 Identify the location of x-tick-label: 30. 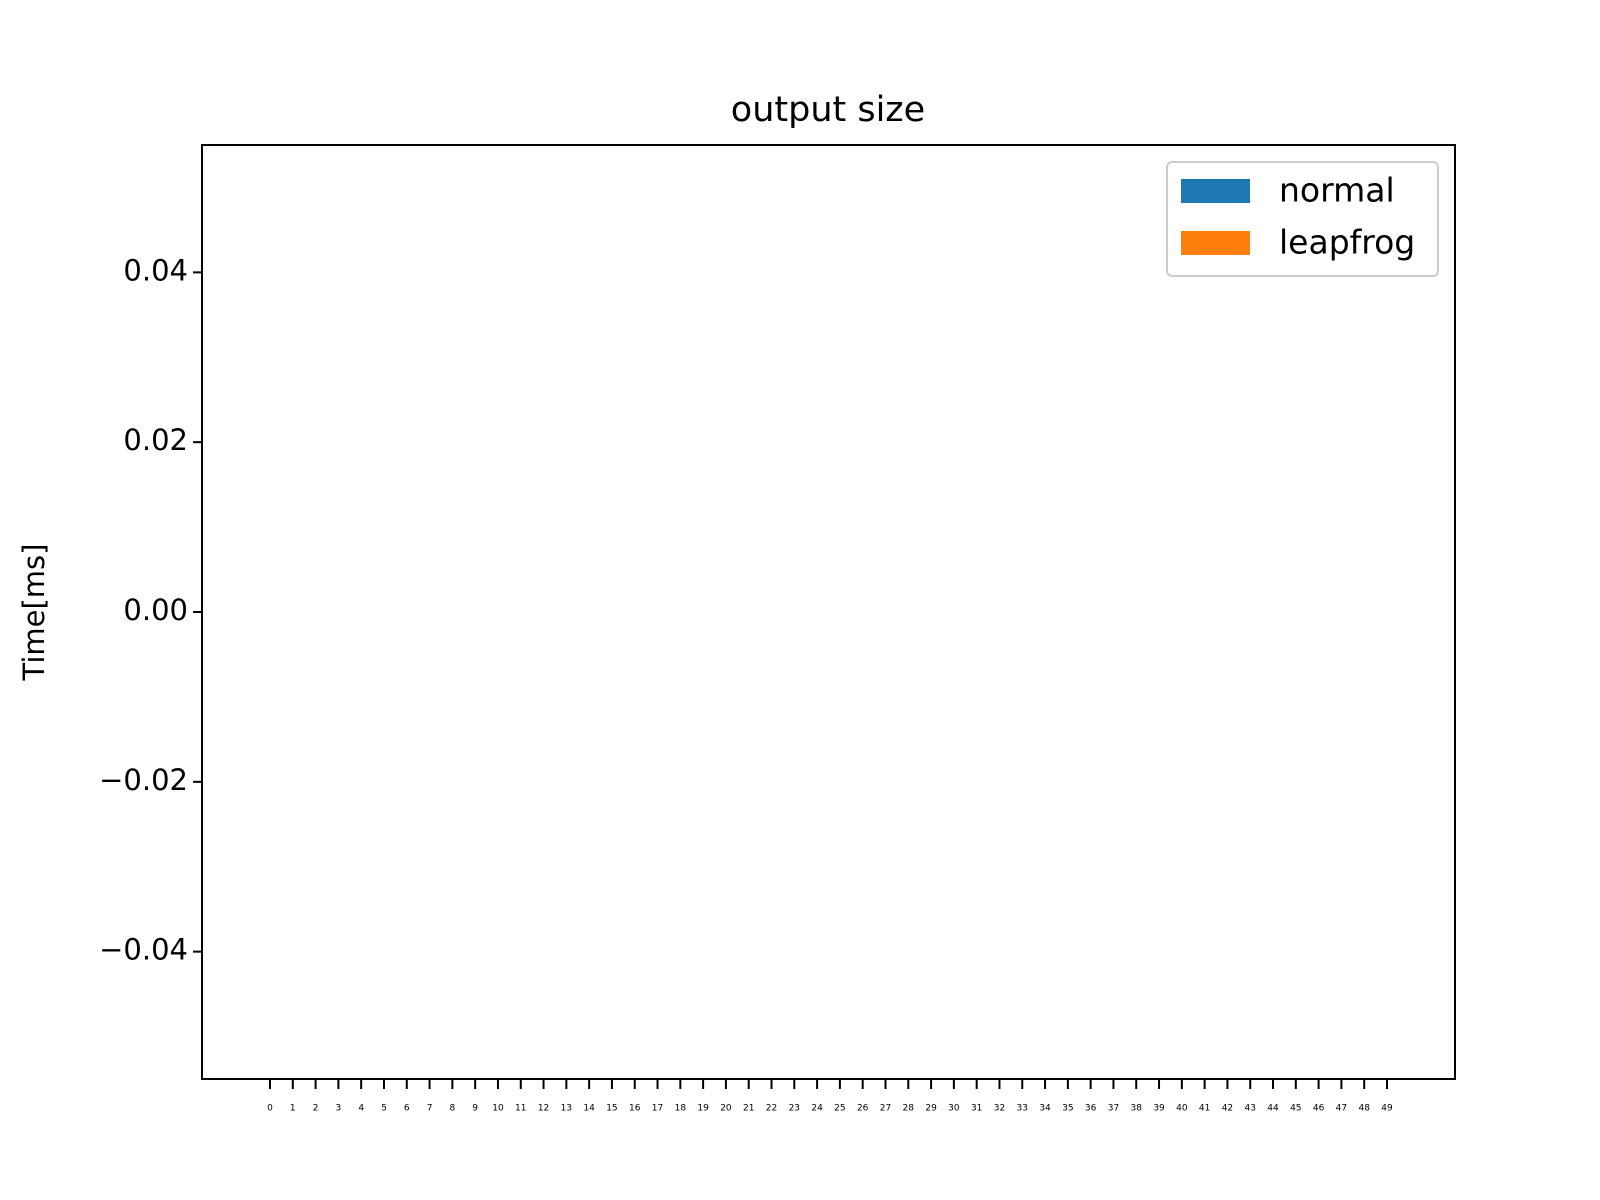
(954, 1109).